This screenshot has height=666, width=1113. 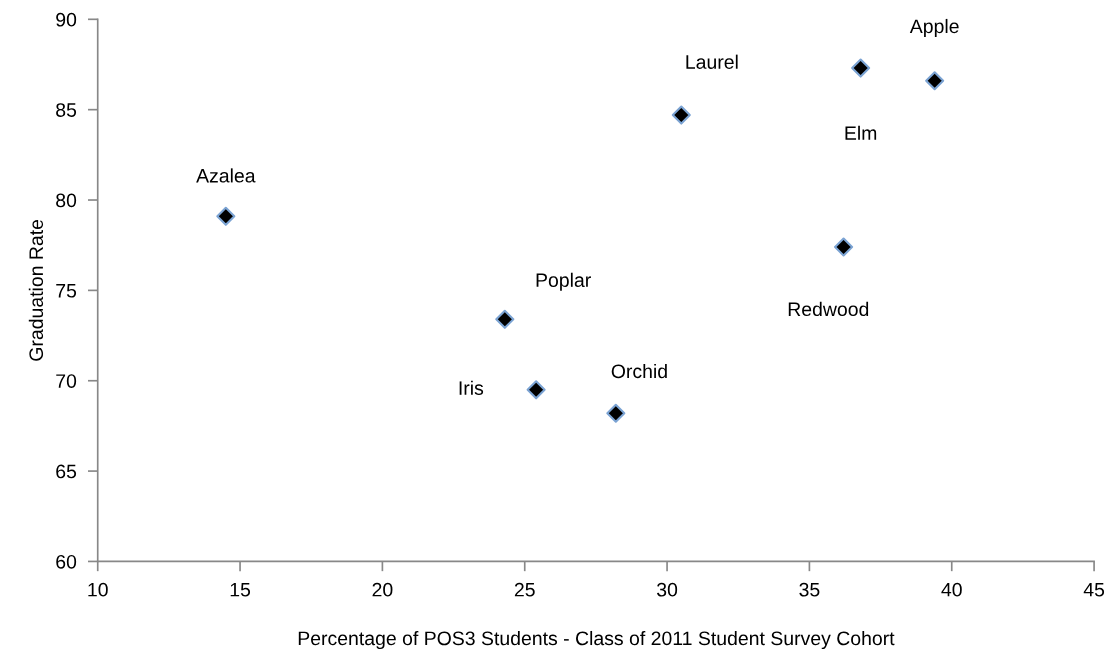 What do you see at coordinates (524, 589) in the screenshot?
I see `x-tick-label: 25` at bounding box center [524, 589].